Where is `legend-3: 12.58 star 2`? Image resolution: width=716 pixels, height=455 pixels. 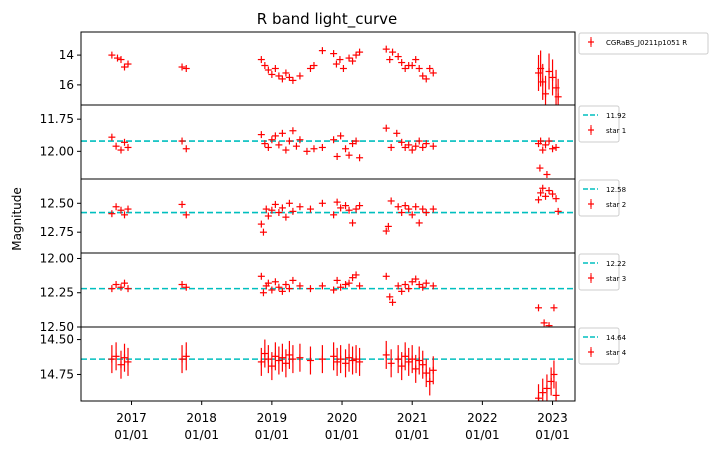 legend-3: 12.58 star 2 is located at coordinates (602, 198).